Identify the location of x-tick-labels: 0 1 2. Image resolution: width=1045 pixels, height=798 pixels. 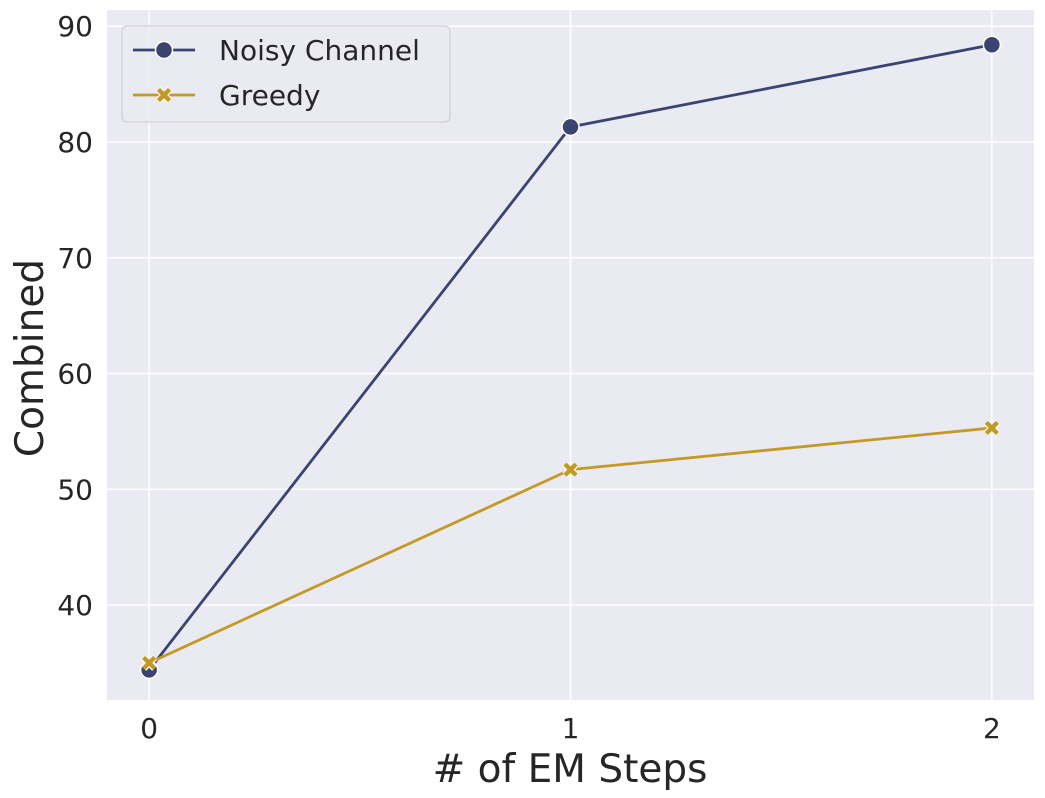
(570, 728).